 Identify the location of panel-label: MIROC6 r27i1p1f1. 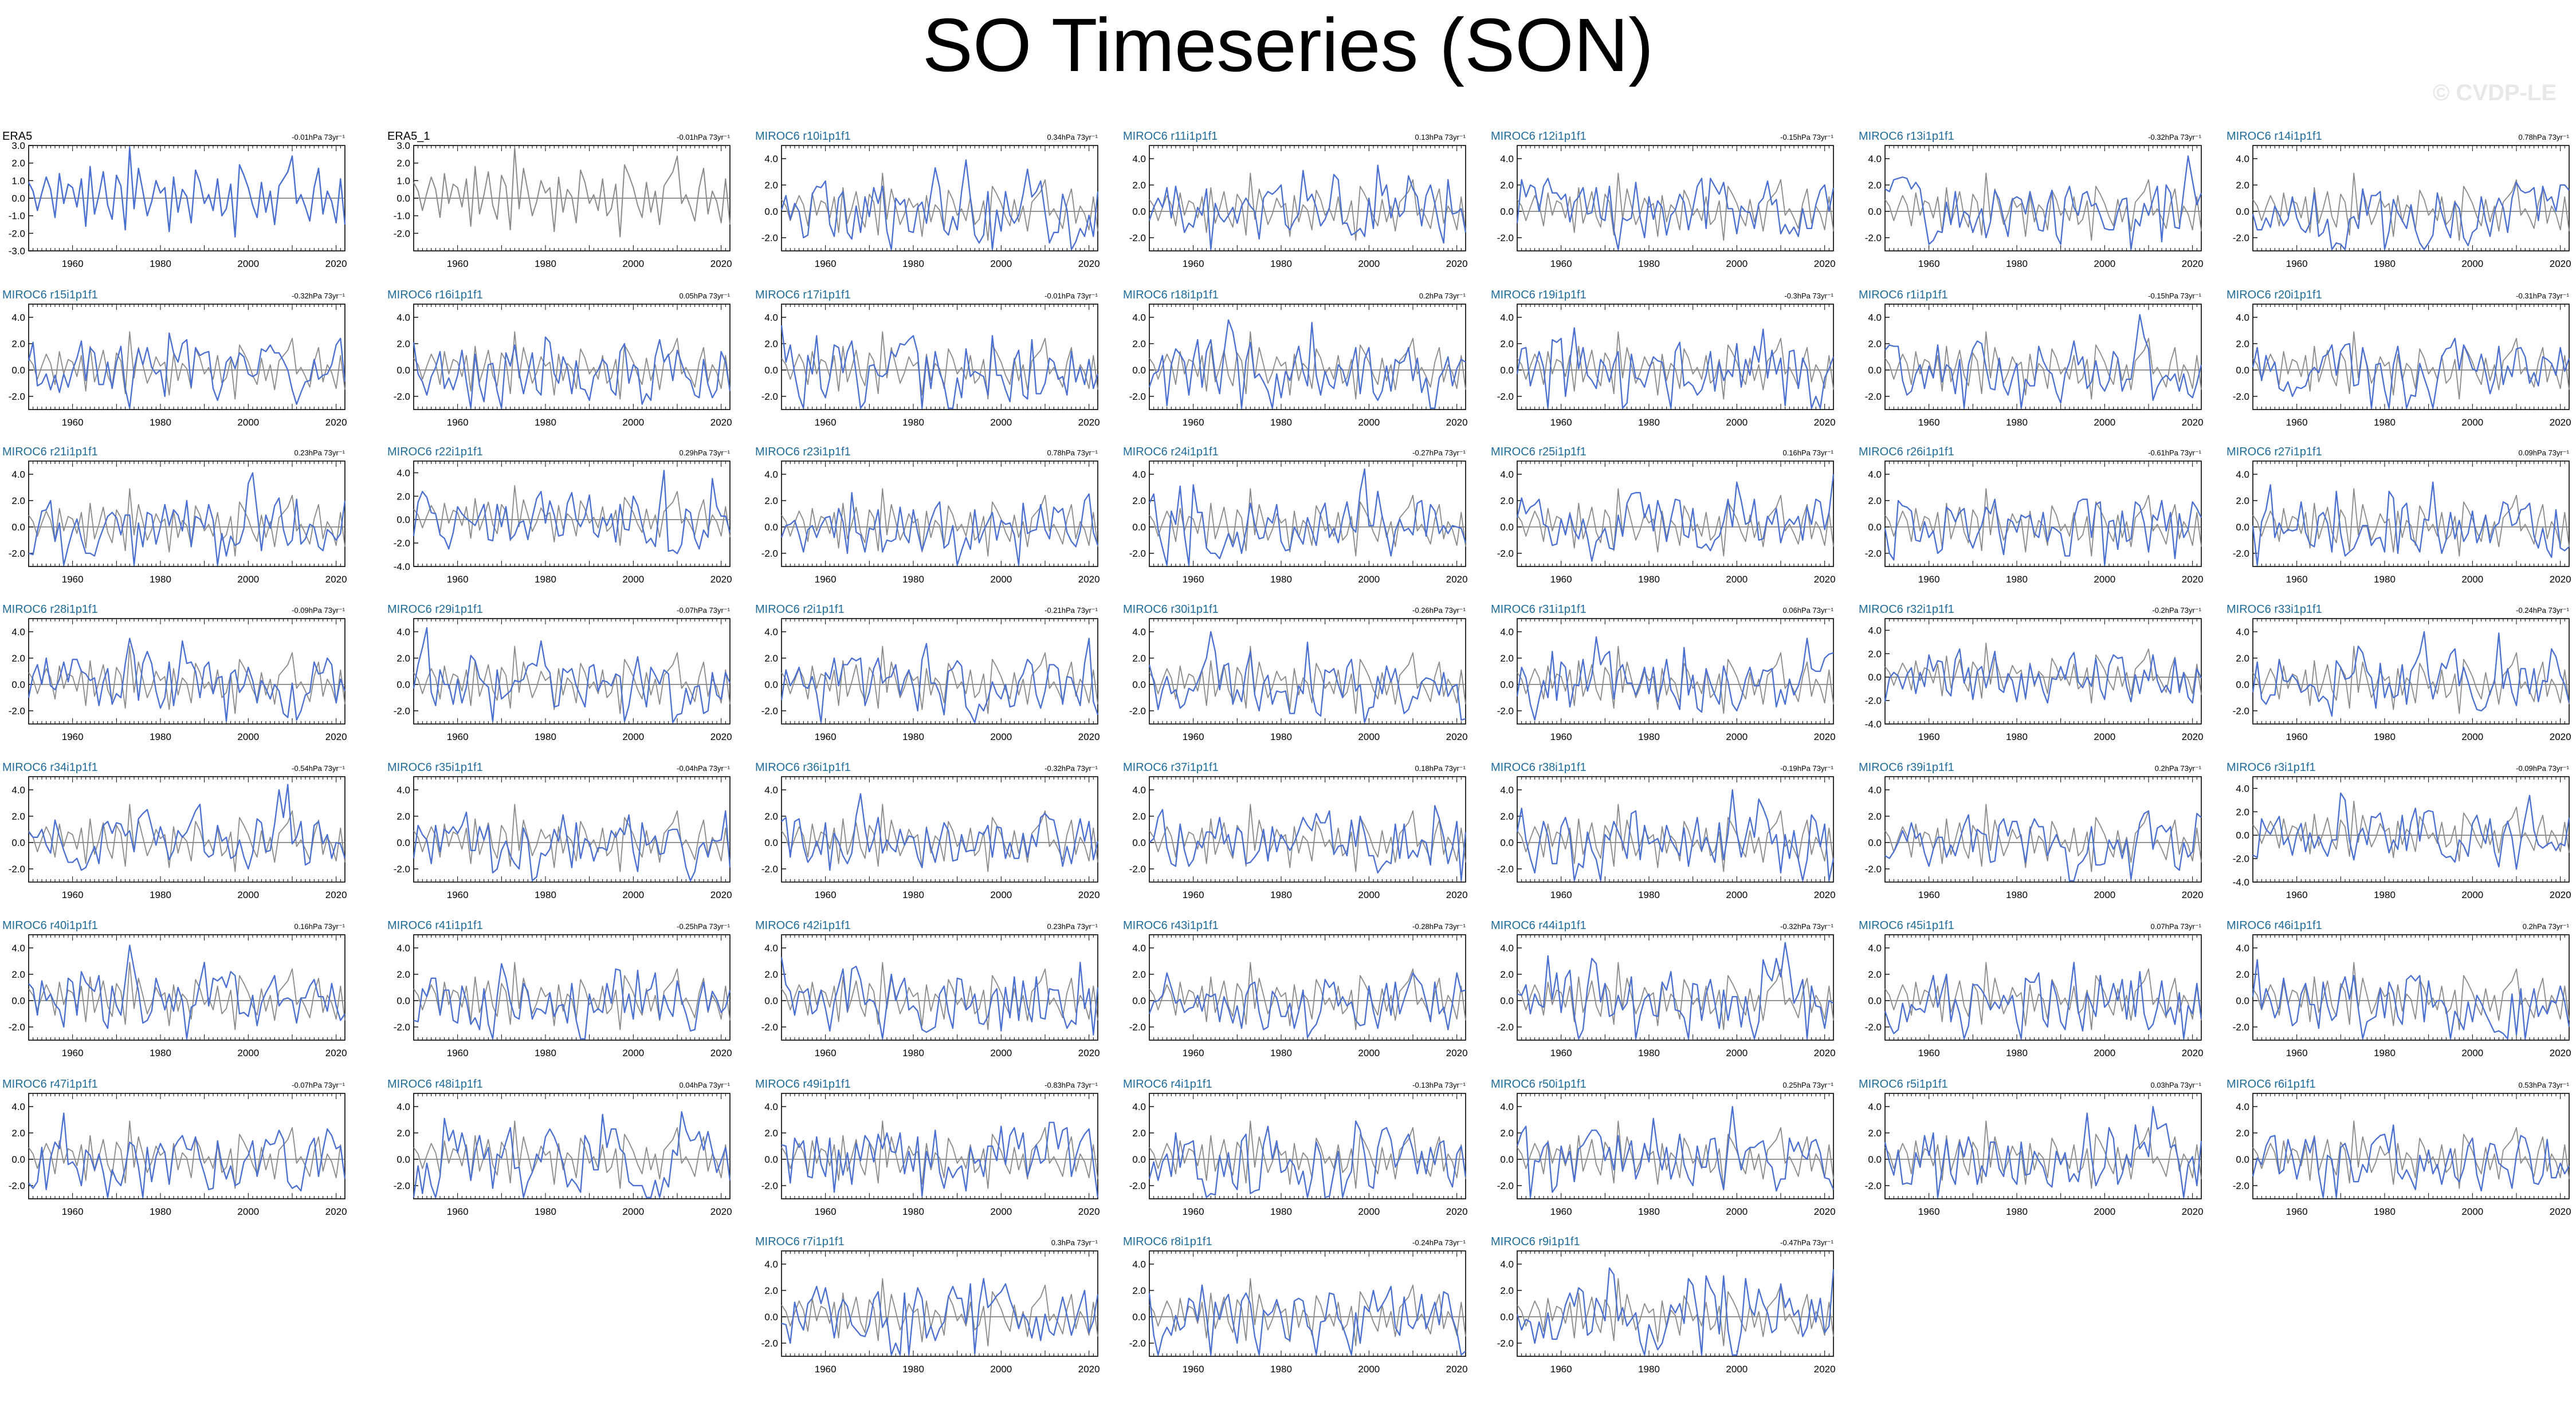
(2274, 452).